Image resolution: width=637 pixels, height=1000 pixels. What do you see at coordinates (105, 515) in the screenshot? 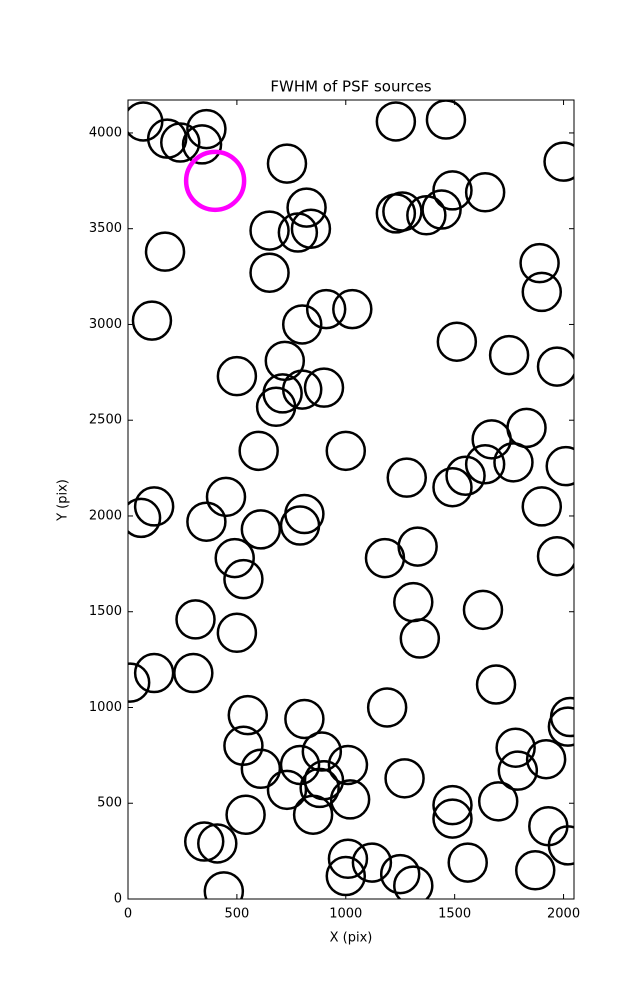
I see `y-tick-label: 2000` at bounding box center [105, 515].